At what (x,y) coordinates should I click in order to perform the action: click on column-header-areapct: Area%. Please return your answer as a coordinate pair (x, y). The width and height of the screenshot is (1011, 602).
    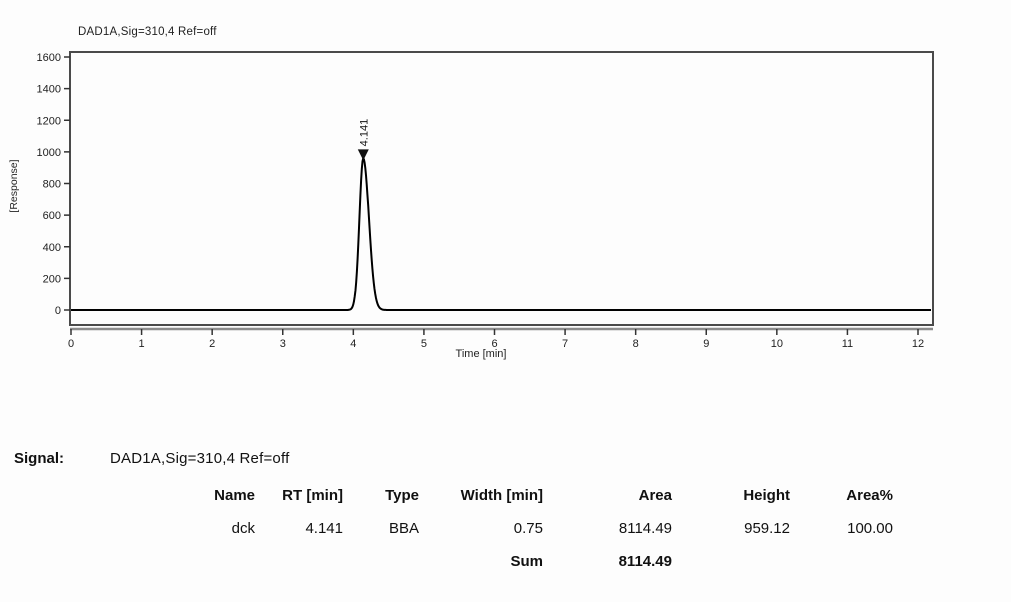
    Looking at the image, I should click on (869, 495).